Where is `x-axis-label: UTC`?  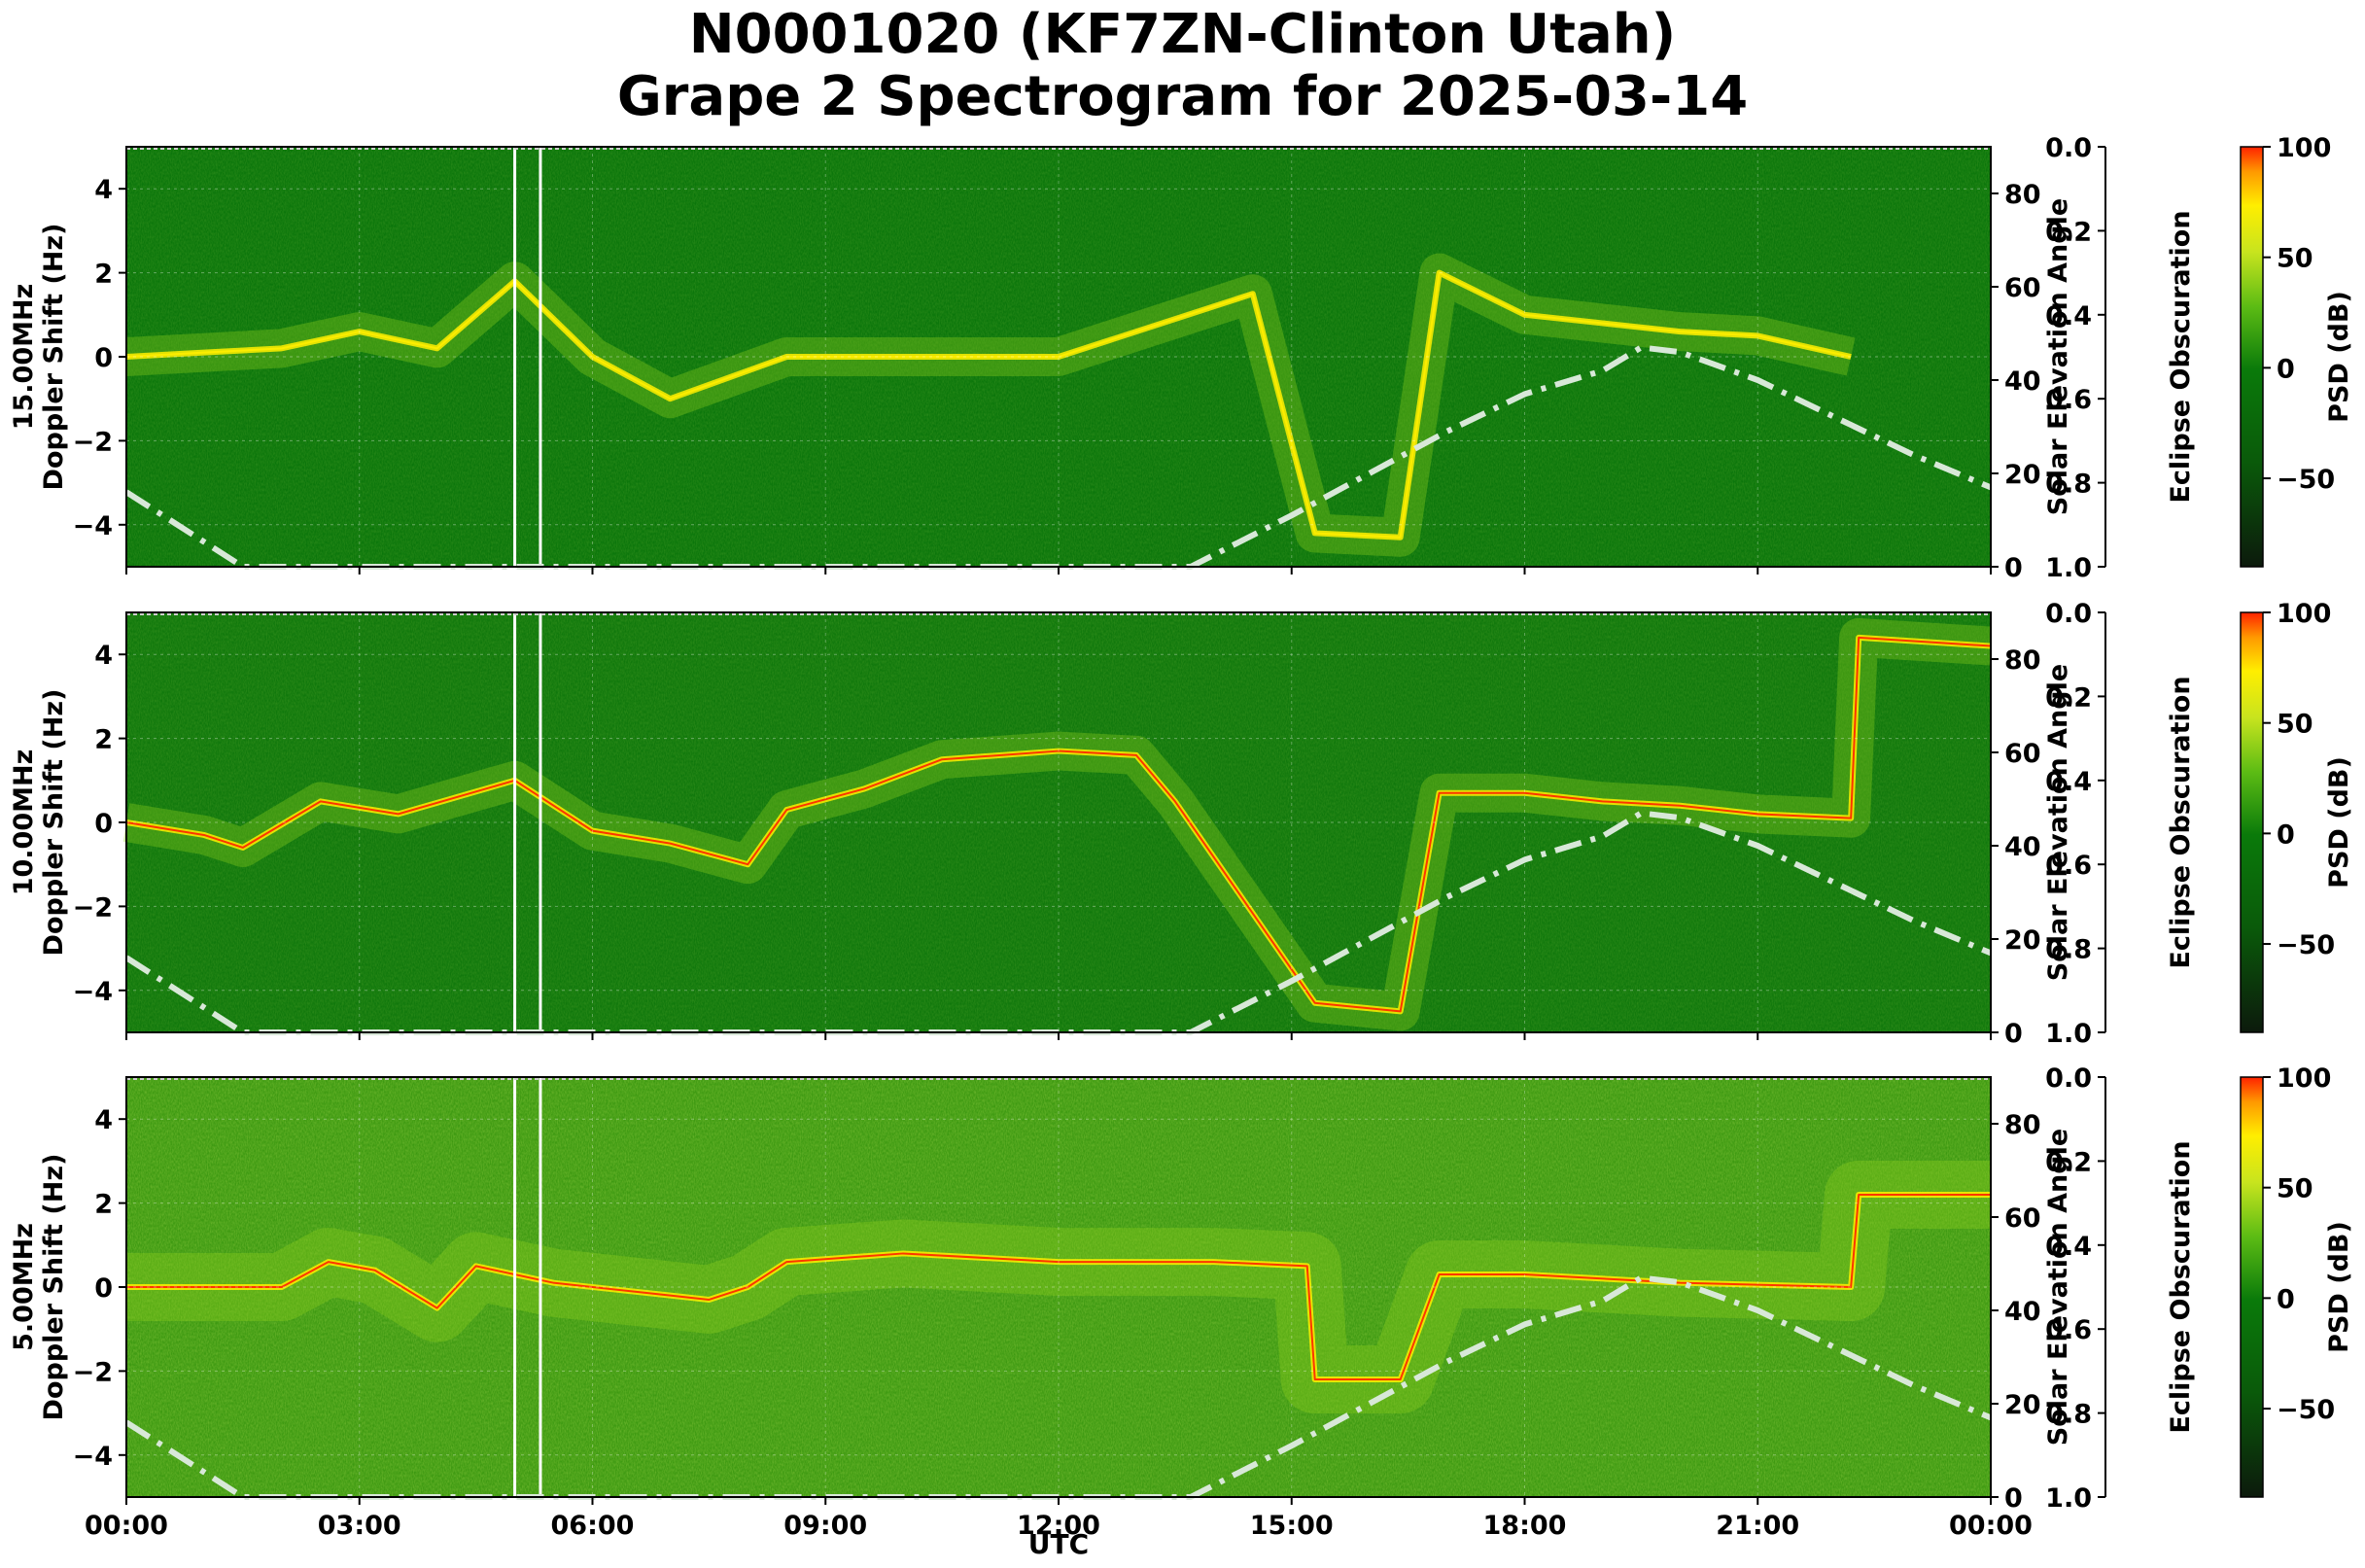
x-axis-label: UTC is located at coordinates (1058, 1544).